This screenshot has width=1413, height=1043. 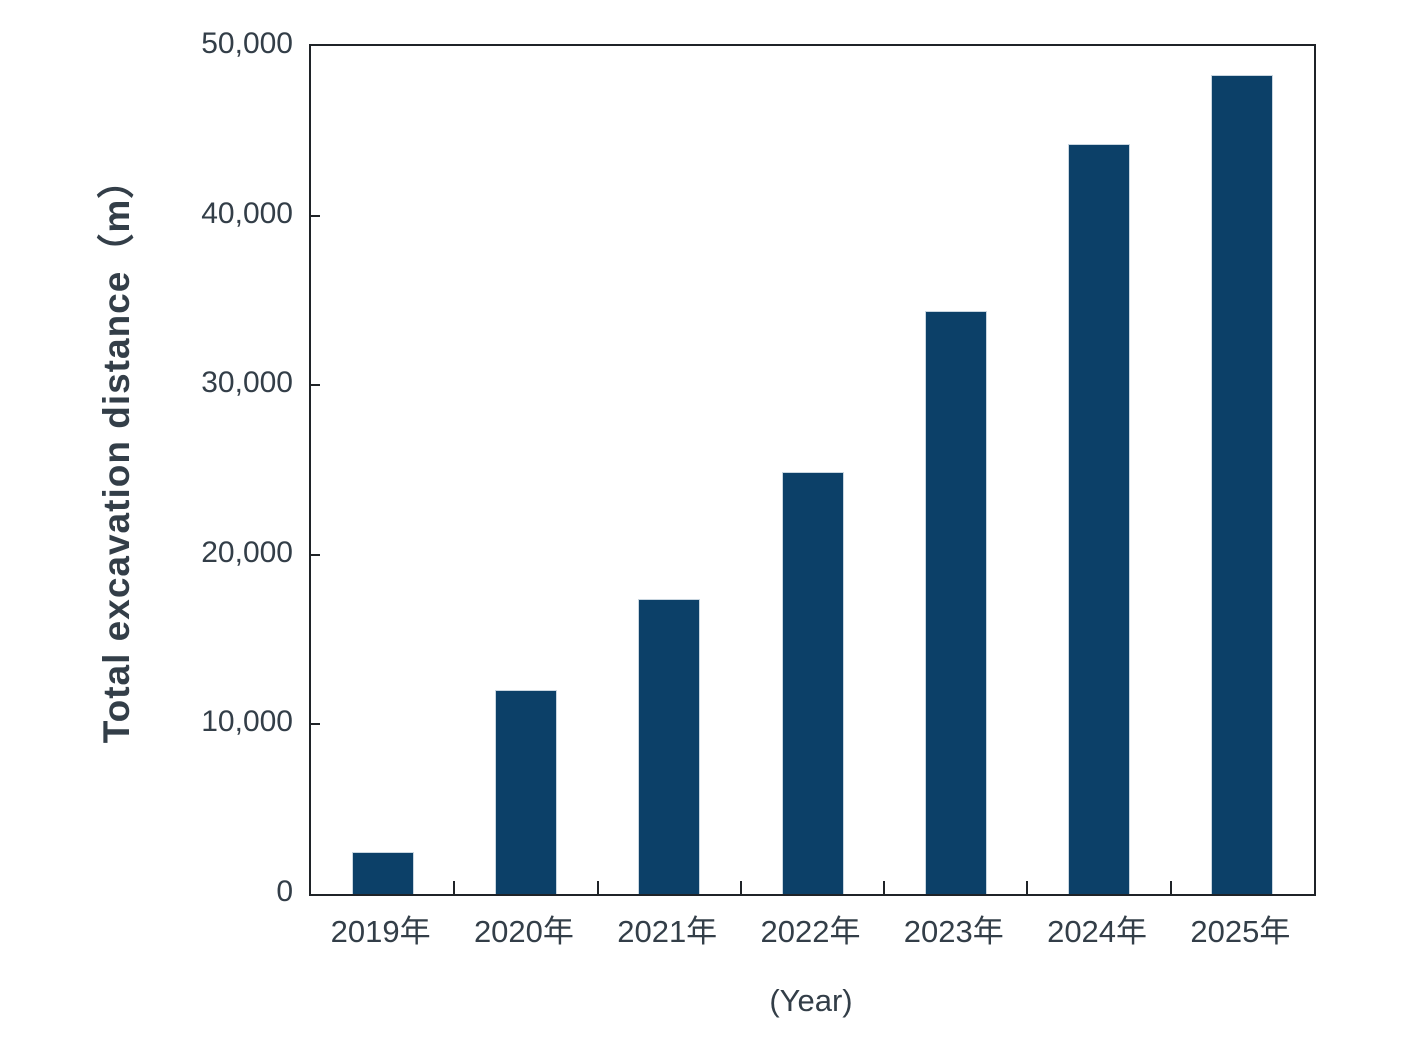 I want to click on y-tick-label: 40,000, so click(x=247, y=213).